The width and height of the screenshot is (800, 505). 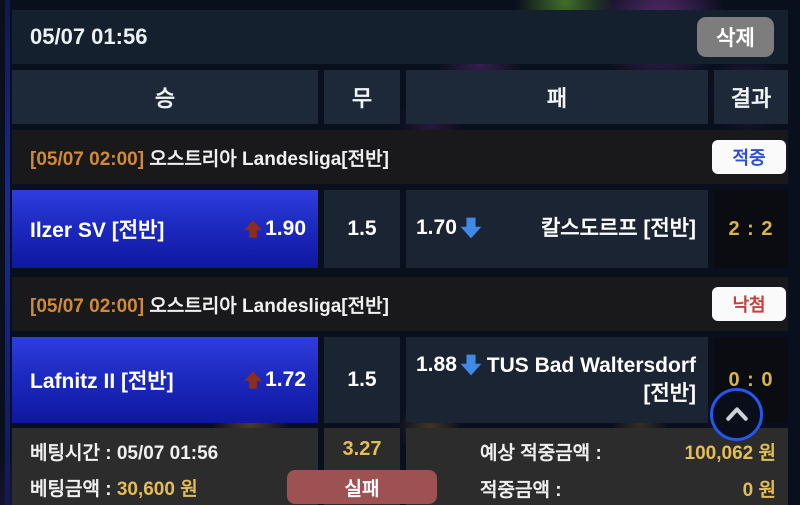 What do you see at coordinates (759, 490) in the screenshot?
I see `hit-amount-value: 0 원` at bounding box center [759, 490].